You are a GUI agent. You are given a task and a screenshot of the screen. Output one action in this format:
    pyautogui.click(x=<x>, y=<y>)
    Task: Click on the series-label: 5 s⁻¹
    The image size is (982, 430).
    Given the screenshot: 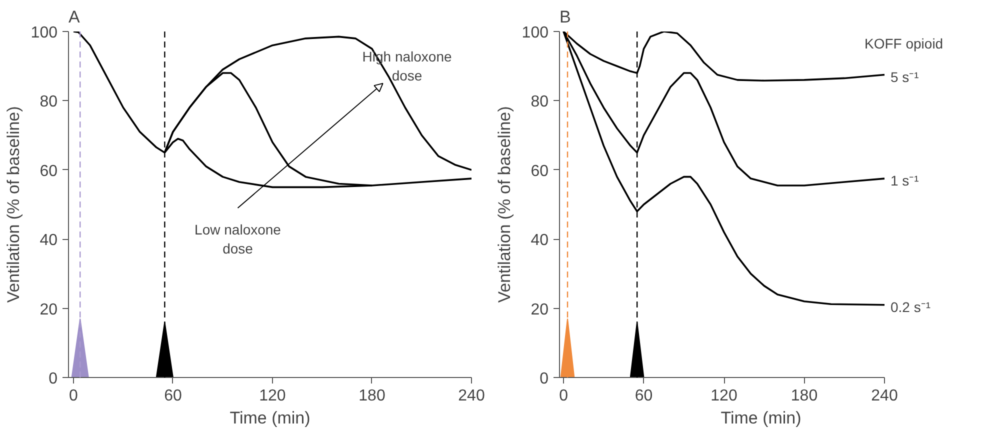 What is the action you would take?
    pyautogui.click(x=905, y=76)
    